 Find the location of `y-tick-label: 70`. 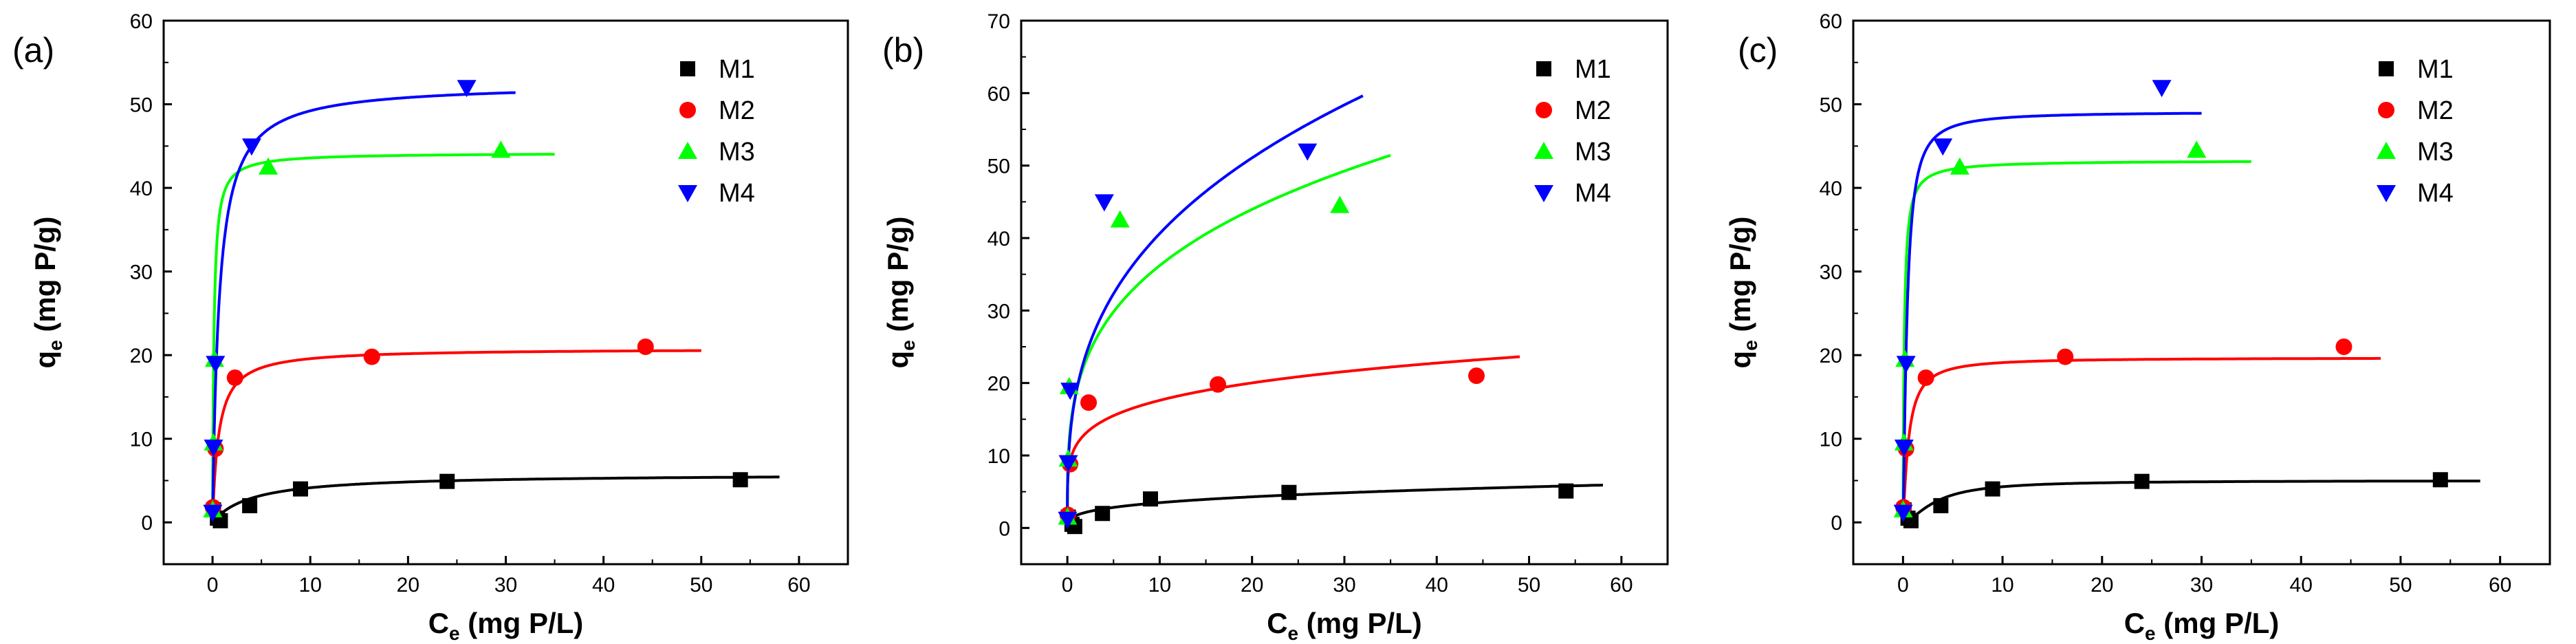

y-tick-label: 70 is located at coordinates (998, 22).